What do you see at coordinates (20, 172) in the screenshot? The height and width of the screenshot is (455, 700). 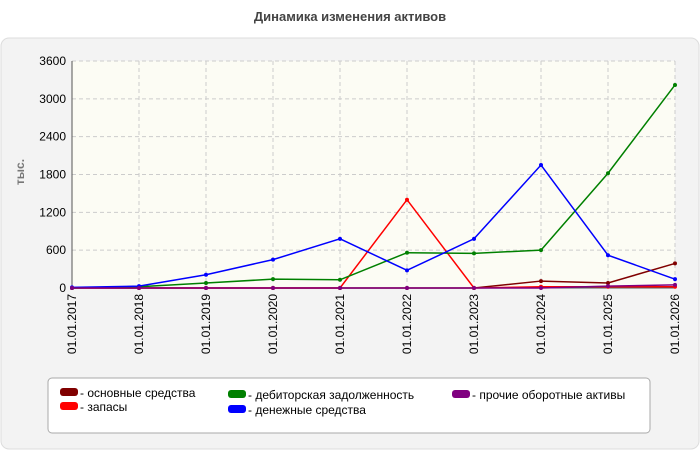 I see `y-axis-label: тыс.` at bounding box center [20, 172].